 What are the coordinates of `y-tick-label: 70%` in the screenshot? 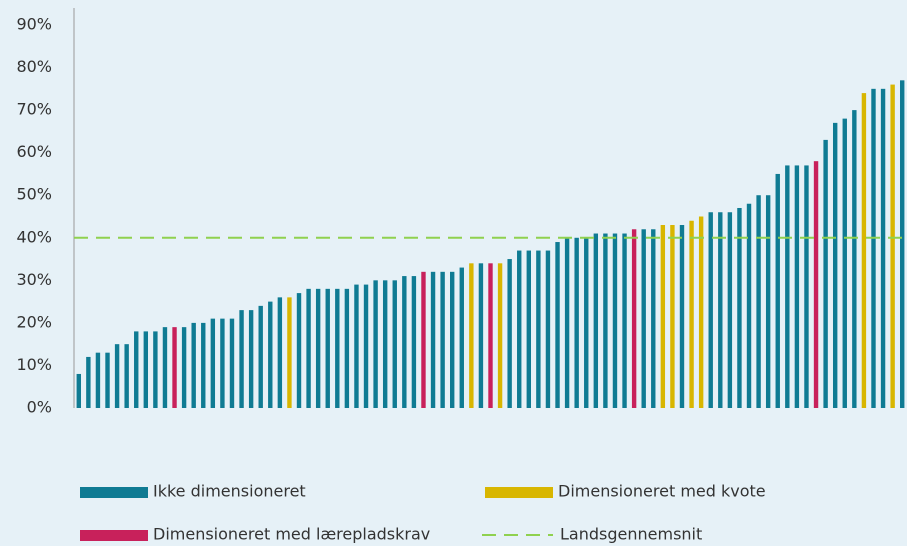 It's located at (34, 109).